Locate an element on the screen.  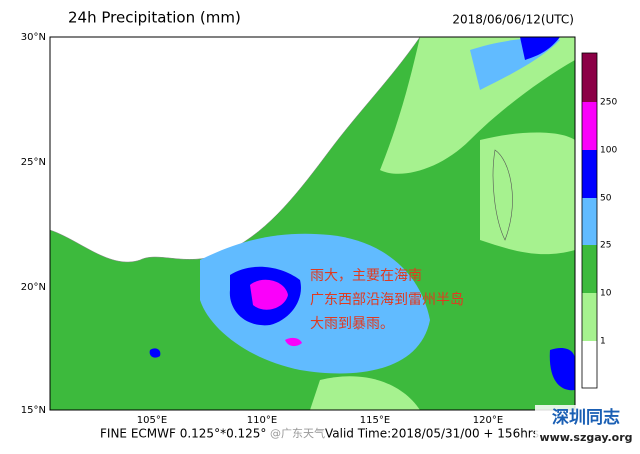
footer-model: FINE ECMWF 0.125°*0.125° is located at coordinates (183, 434).